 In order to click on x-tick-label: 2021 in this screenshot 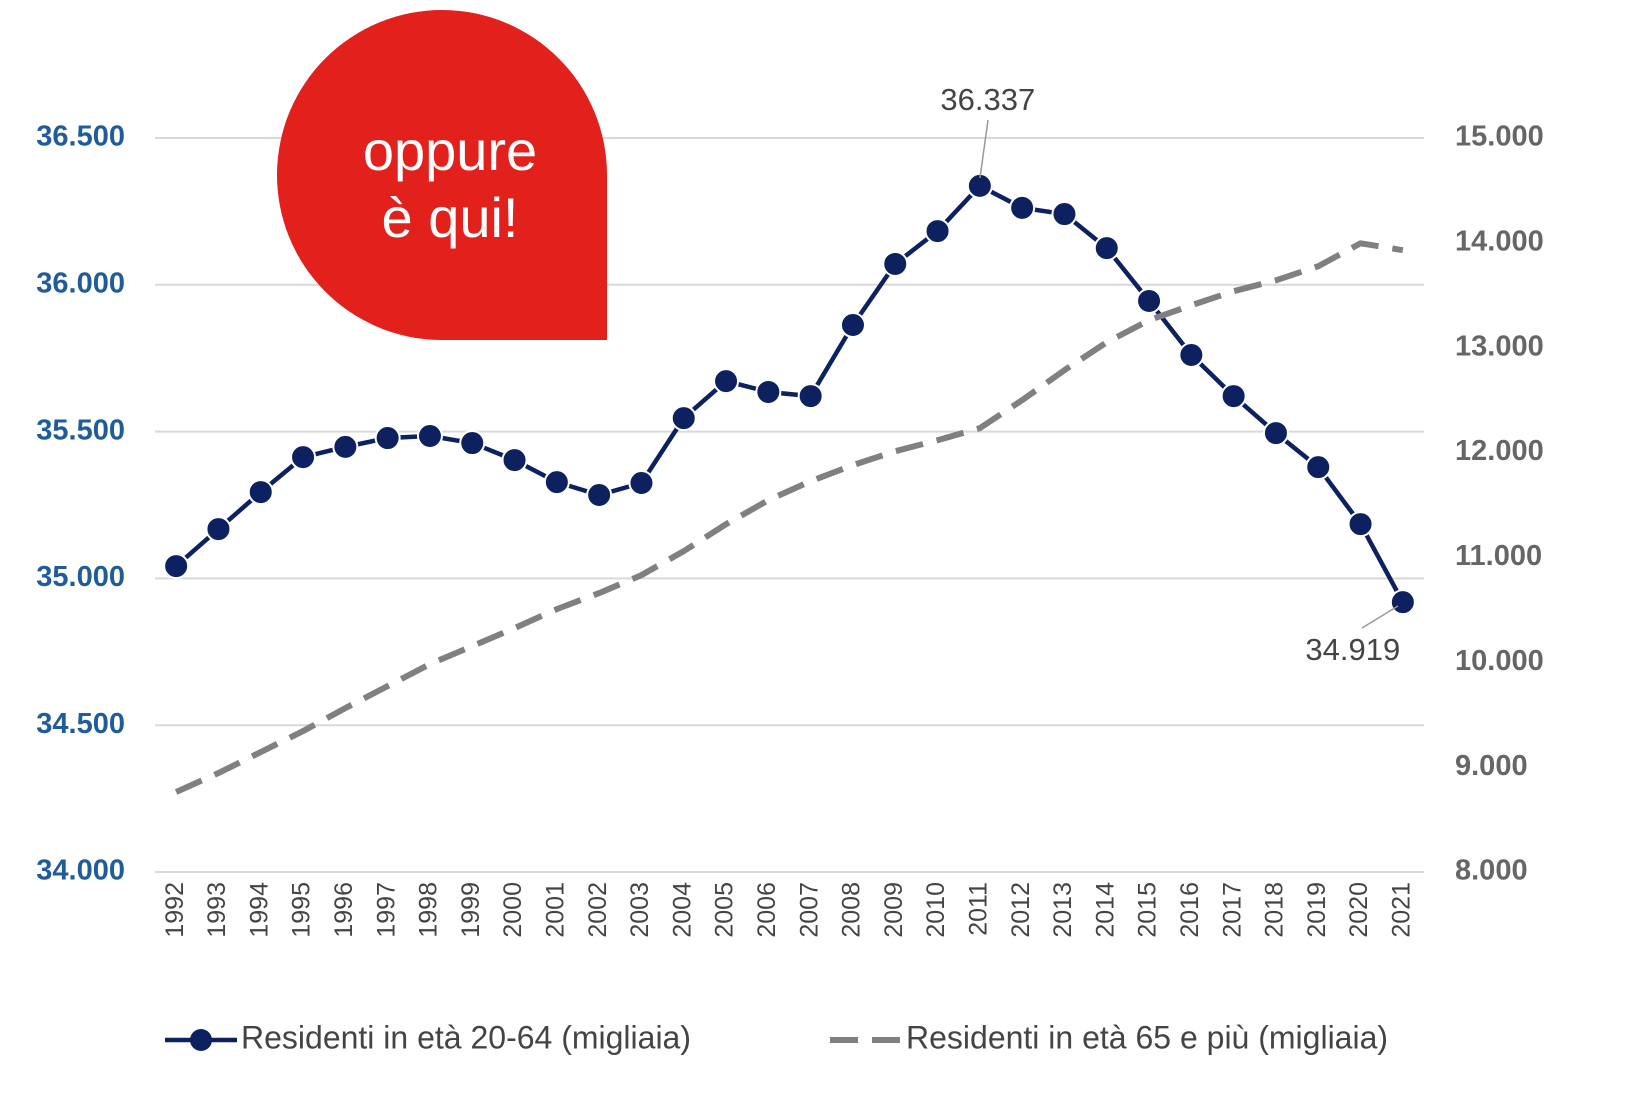, I will do `click(1401, 910)`.